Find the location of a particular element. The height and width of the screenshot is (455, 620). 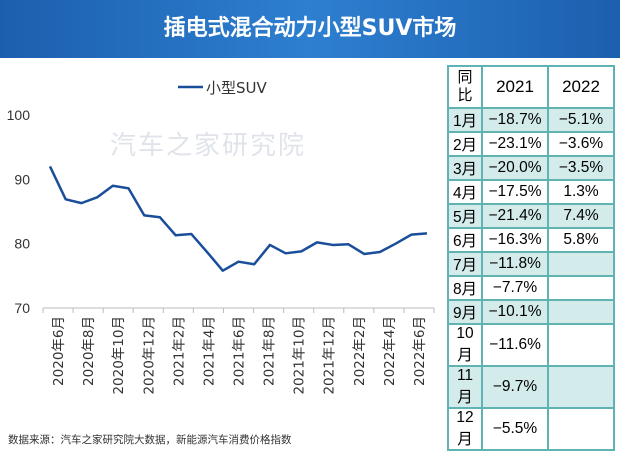

x-tick-label: 2021年12月 is located at coordinates (330, 355).